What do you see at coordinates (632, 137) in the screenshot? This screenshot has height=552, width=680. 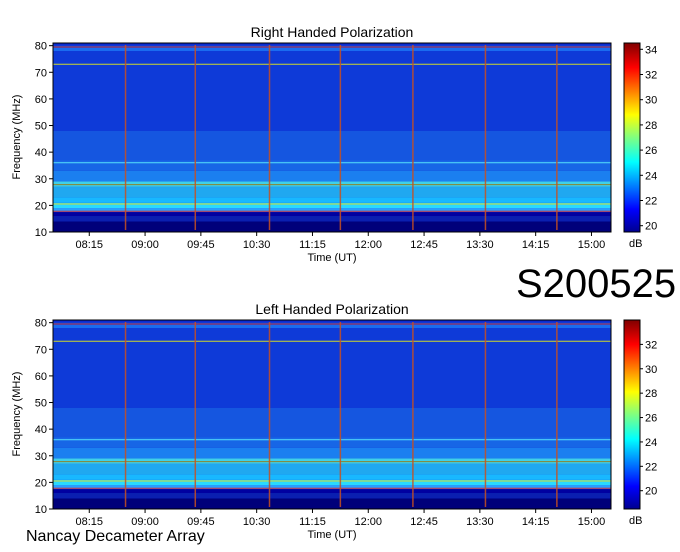 I see `rh-colorbar` at bounding box center [632, 137].